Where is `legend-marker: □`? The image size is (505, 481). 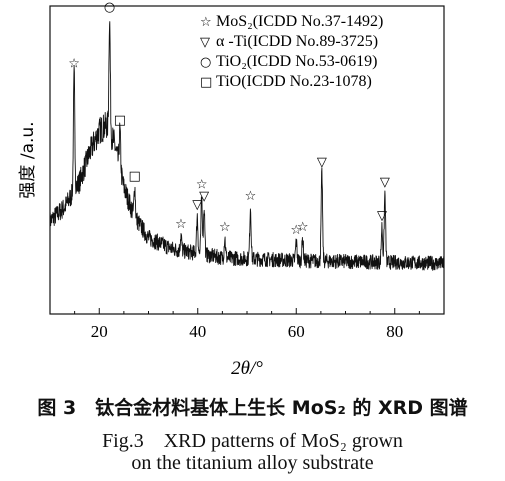
legend-marker: □ is located at coordinates (206, 82).